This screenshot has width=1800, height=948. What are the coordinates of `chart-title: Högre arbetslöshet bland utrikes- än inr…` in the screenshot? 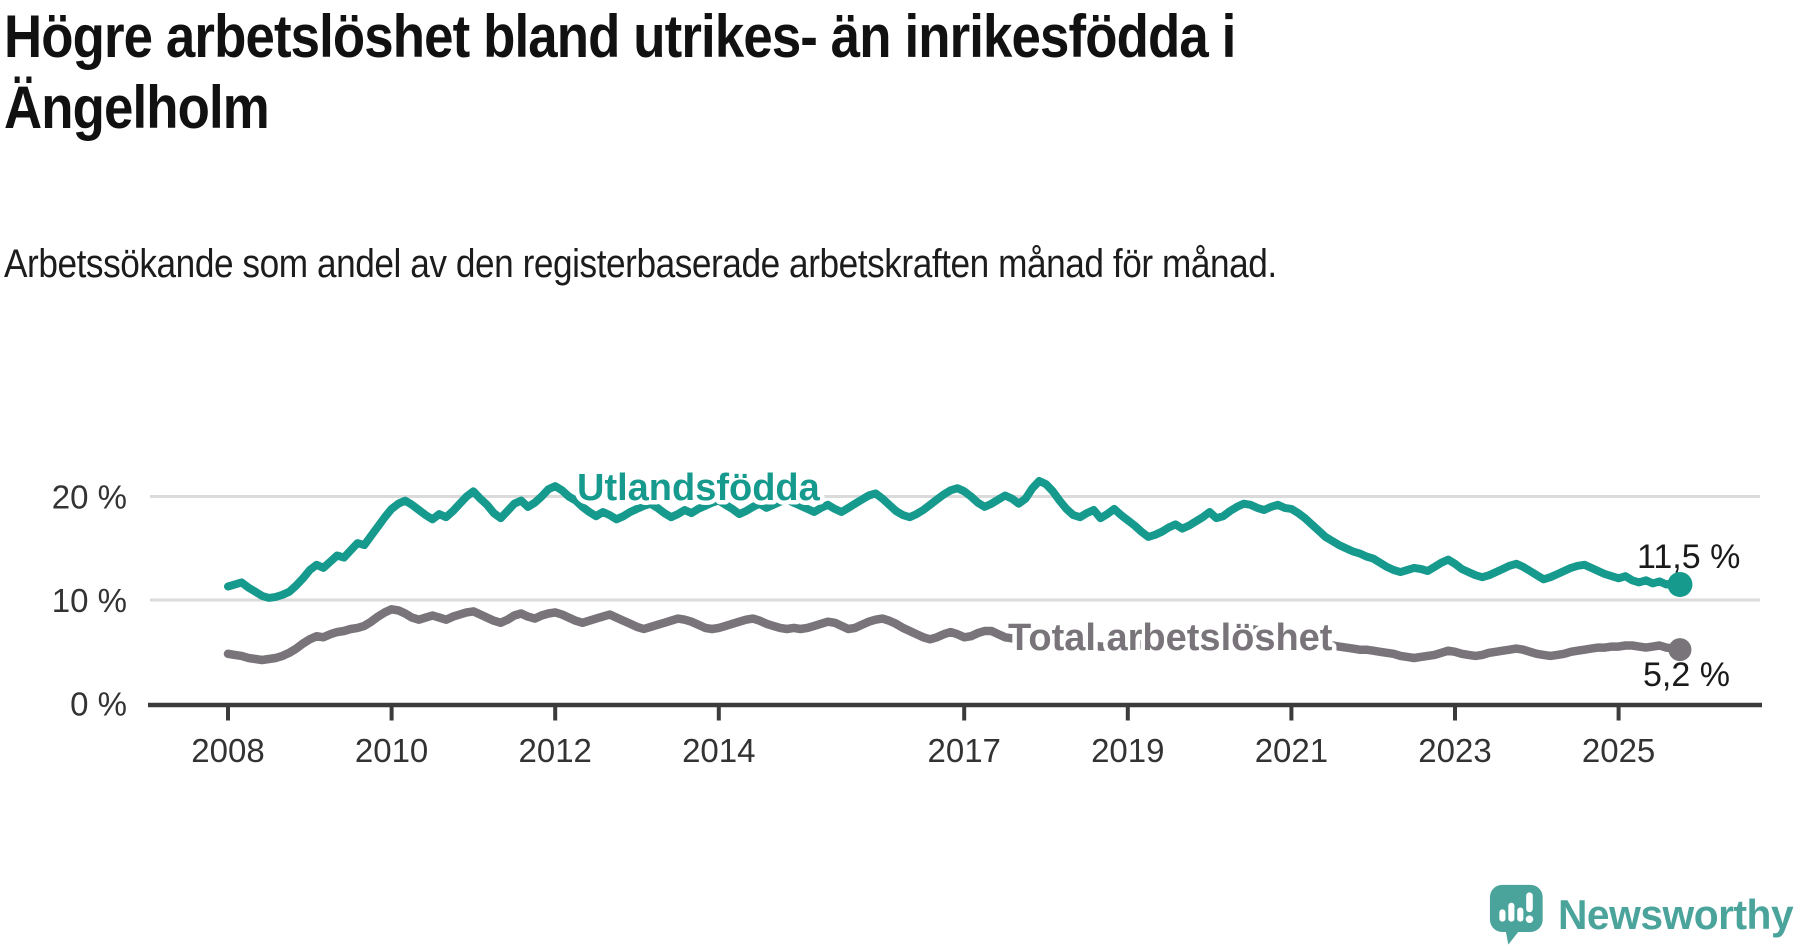 It's located at (620, 72).